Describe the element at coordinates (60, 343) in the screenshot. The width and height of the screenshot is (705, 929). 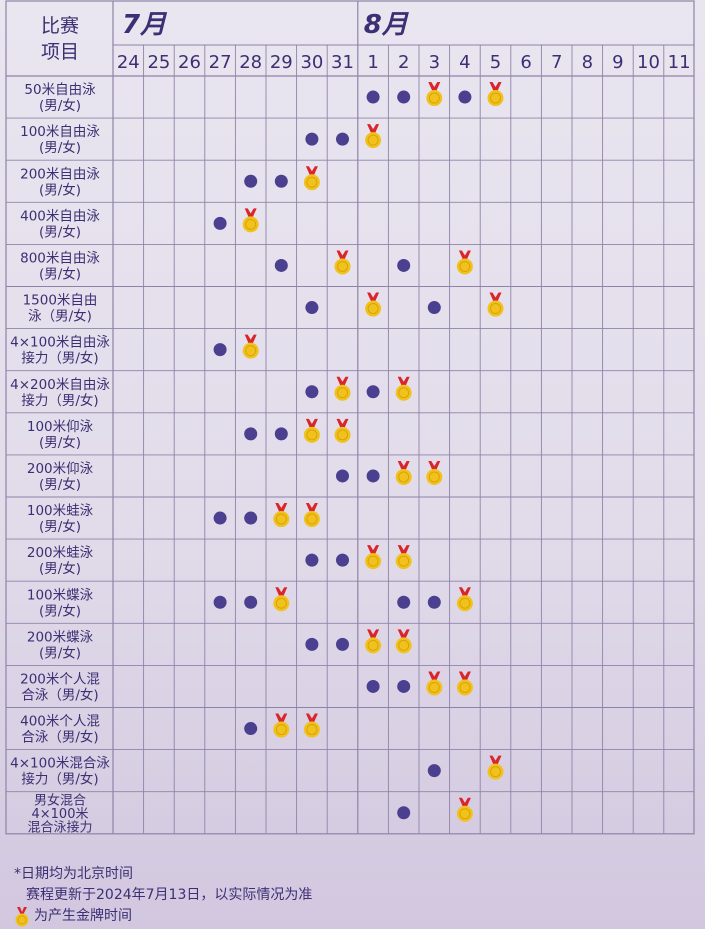
I see `event-name: 4×100米自由泳` at that location.